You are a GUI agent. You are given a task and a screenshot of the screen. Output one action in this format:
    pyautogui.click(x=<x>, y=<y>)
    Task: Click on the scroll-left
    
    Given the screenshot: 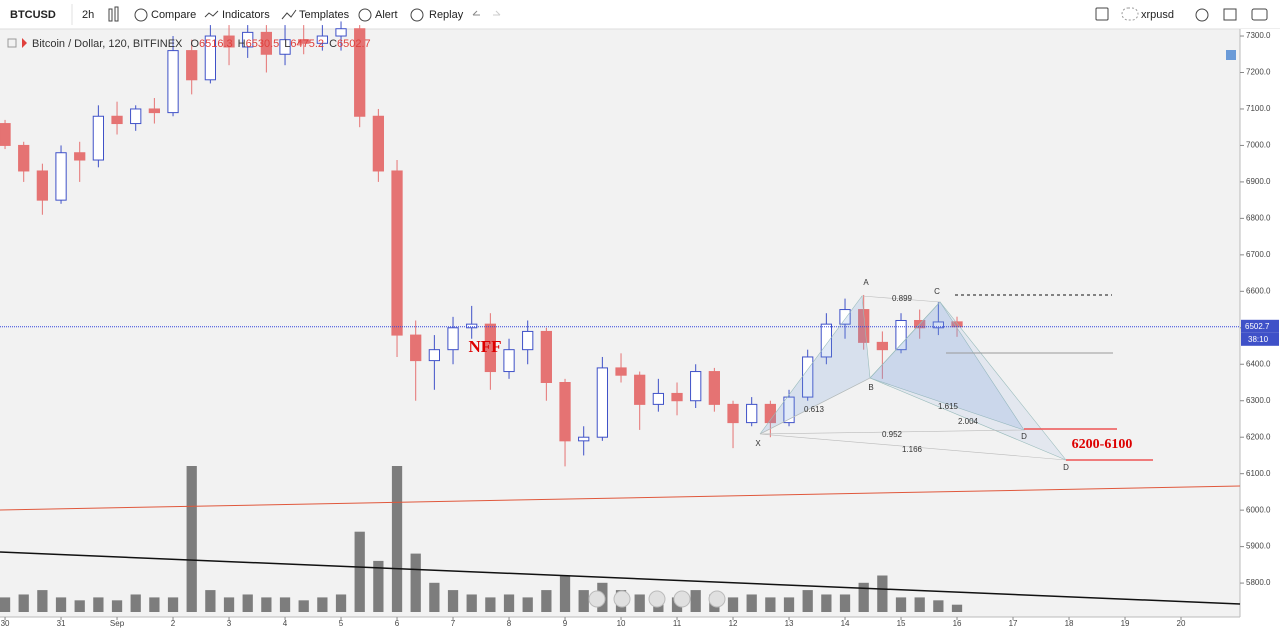 What is the action you would take?
    pyautogui.click(x=657, y=599)
    